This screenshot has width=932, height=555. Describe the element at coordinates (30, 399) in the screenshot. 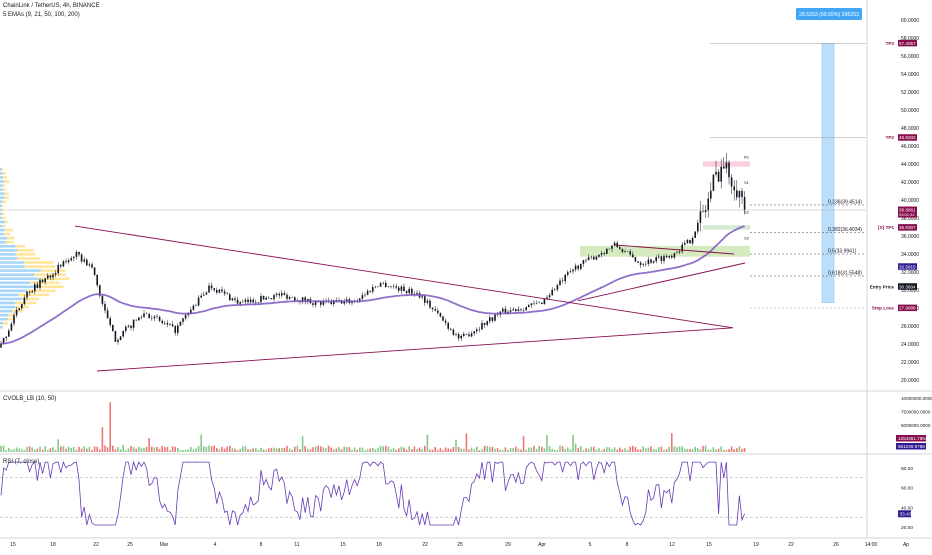

I see `volume-indicator-title: CVOLB_LB (10, 50)` at that location.